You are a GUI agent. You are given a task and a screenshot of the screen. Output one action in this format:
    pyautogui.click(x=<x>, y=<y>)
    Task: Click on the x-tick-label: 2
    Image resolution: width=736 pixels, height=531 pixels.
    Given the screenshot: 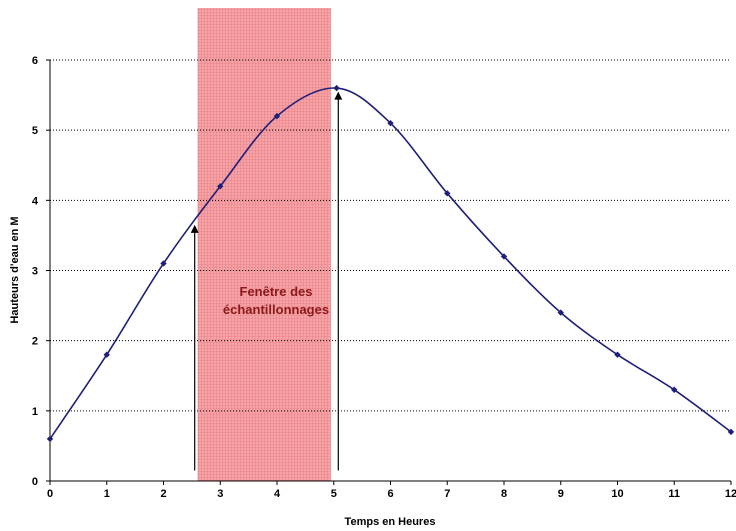 What is the action you would take?
    pyautogui.click(x=163, y=494)
    